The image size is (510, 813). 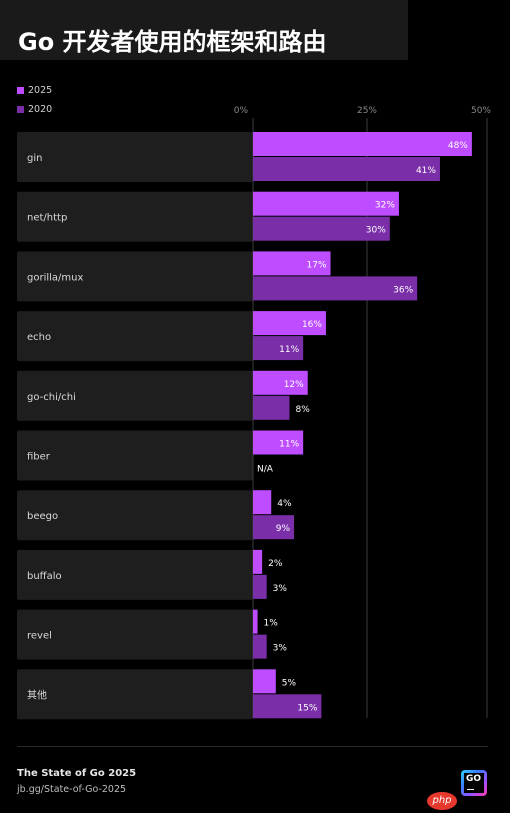 What do you see at coordinates (55, 277) in the screenshot?
I see `category-label: gorilla/mux` at bounding box center [55, 277].